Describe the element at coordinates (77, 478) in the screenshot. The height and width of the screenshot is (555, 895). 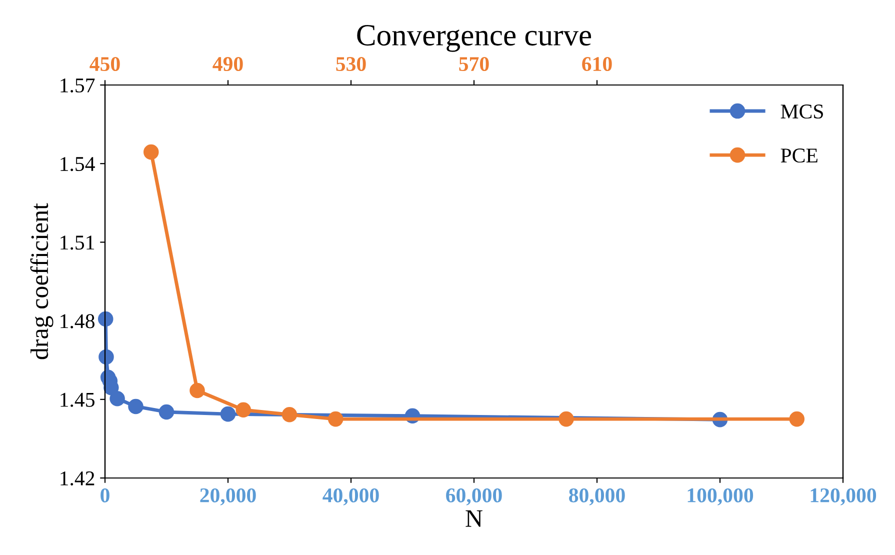
I see `y-tick-label: 1.42` at that location.